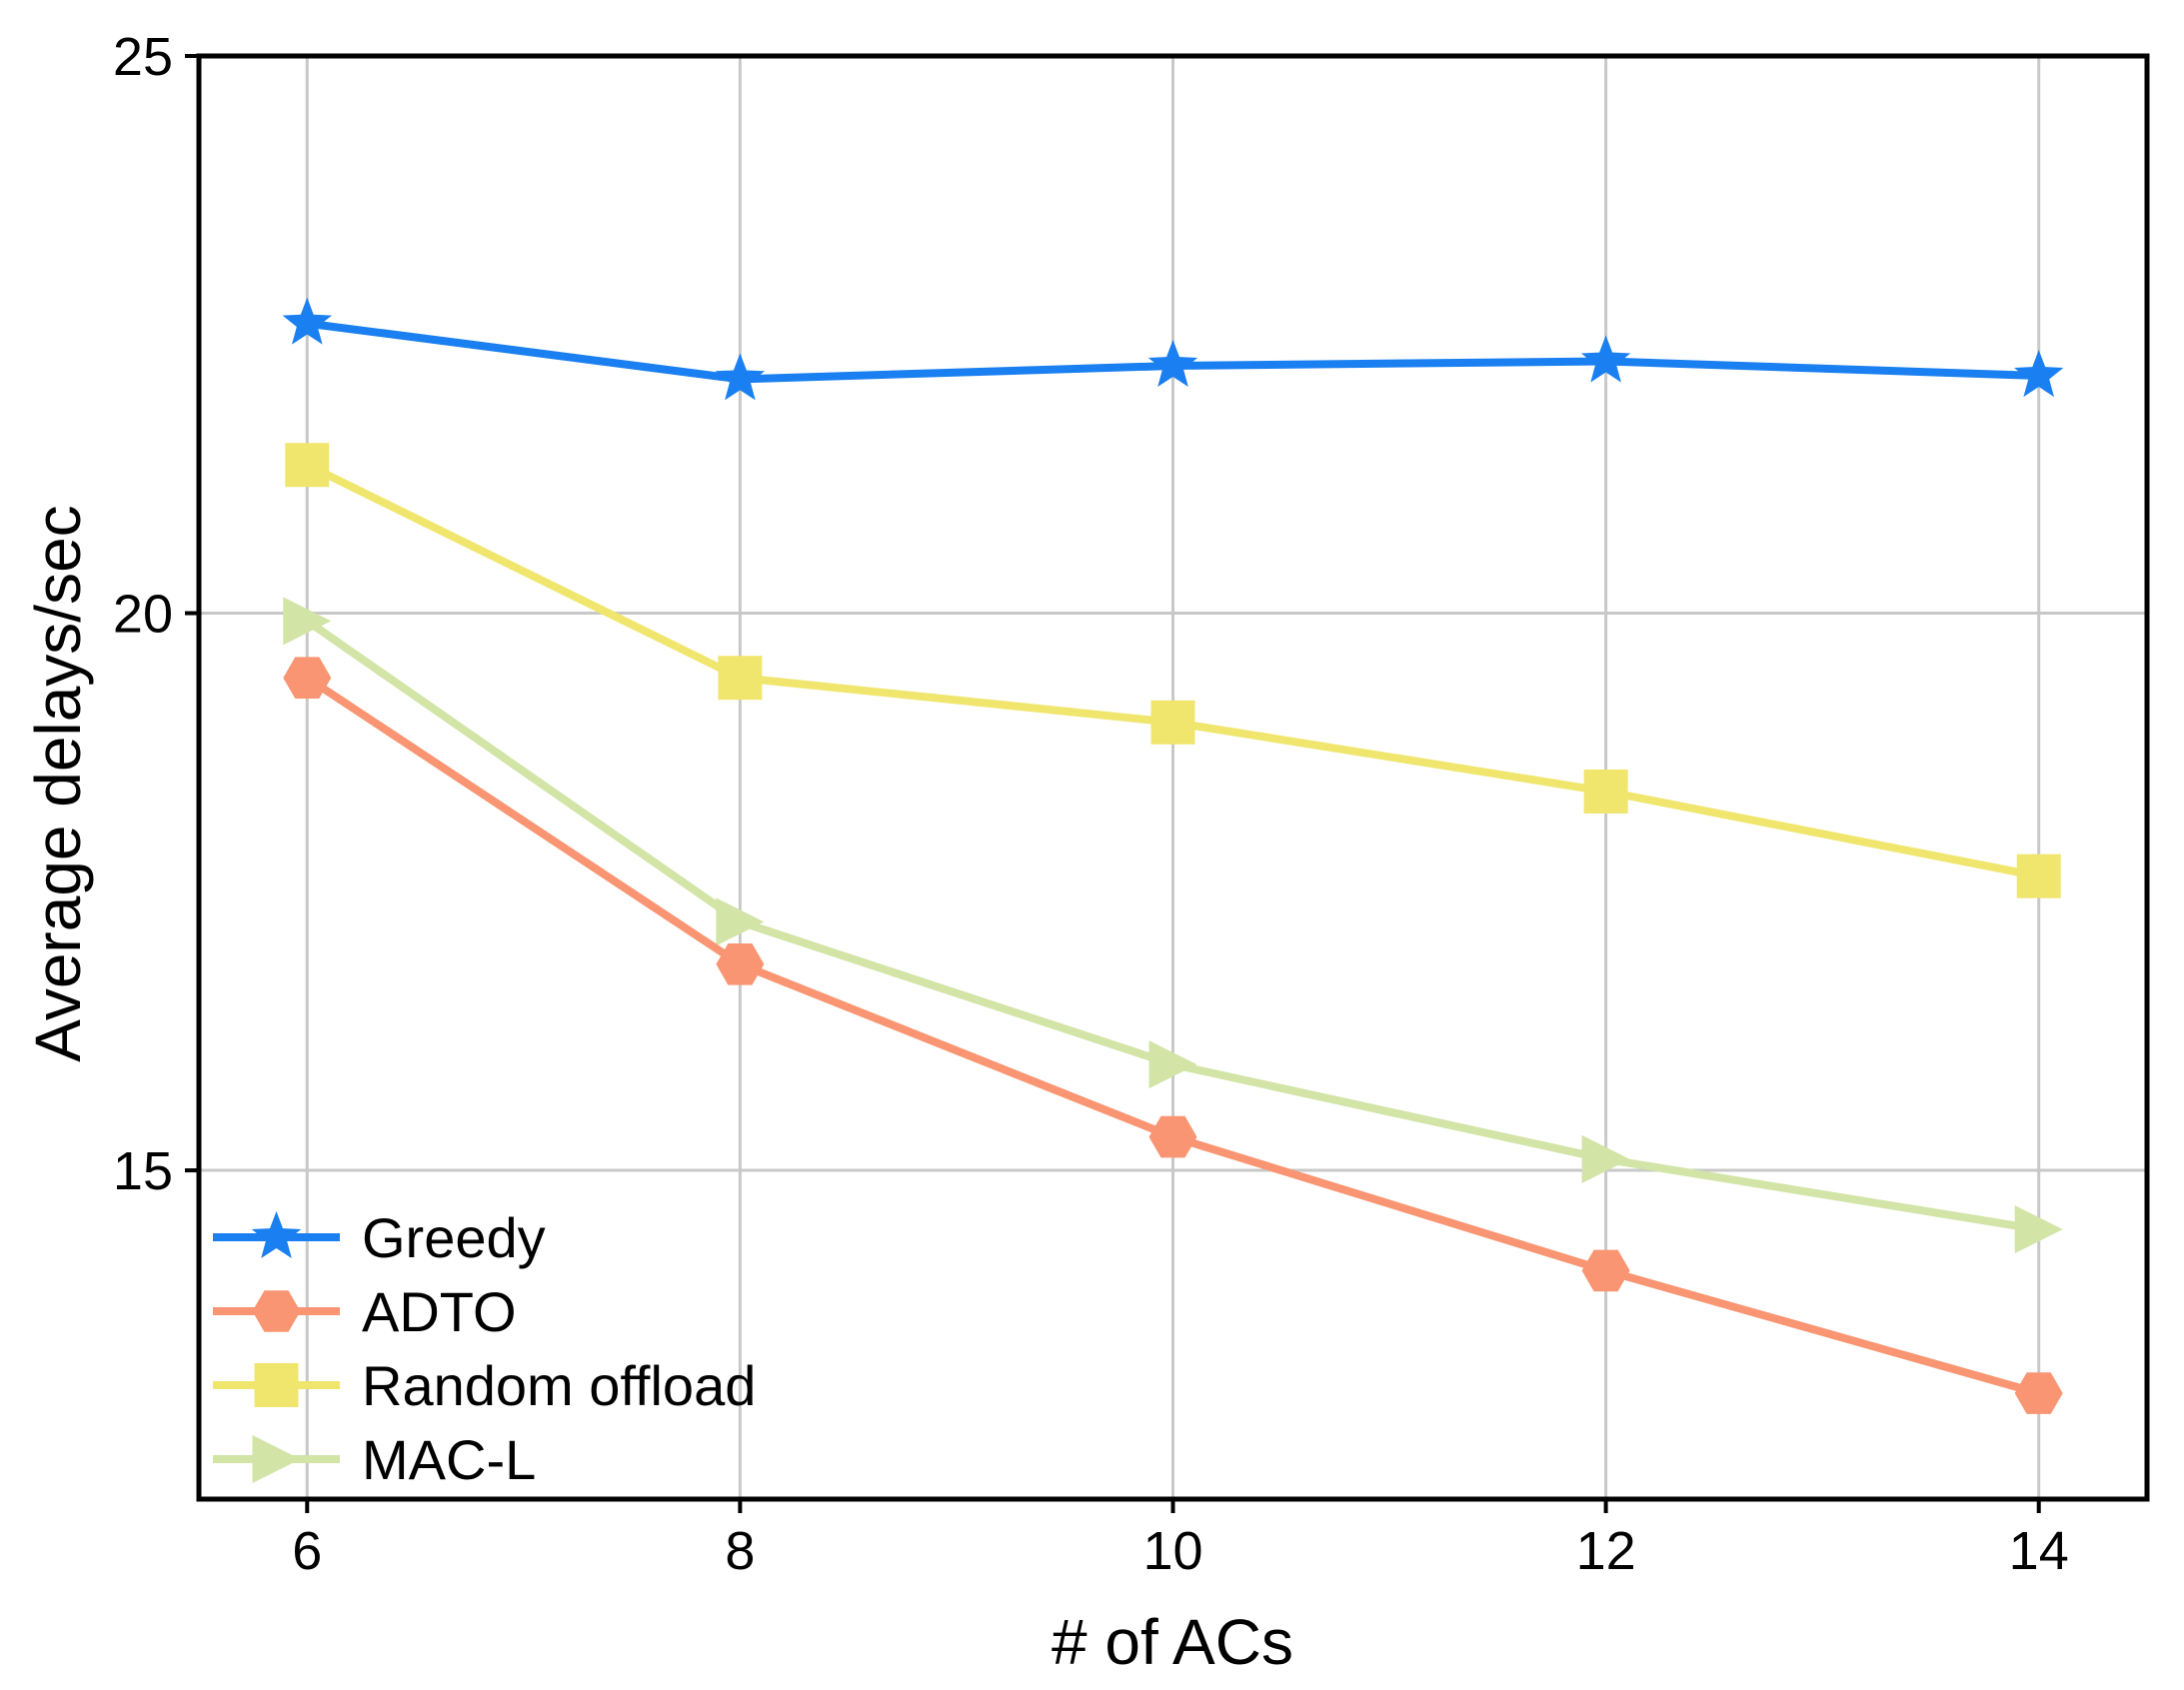 The height and width of the screenshot is (1690, 2184). I want to click on legend-marker-adto, so click(276, 1311).